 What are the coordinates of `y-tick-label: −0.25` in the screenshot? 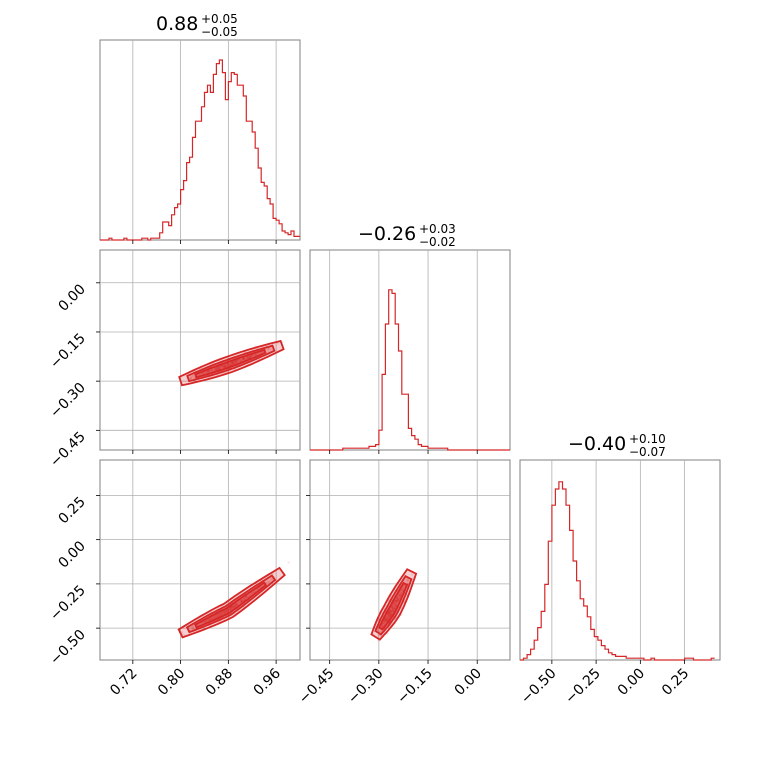 It's located at (68, 603).